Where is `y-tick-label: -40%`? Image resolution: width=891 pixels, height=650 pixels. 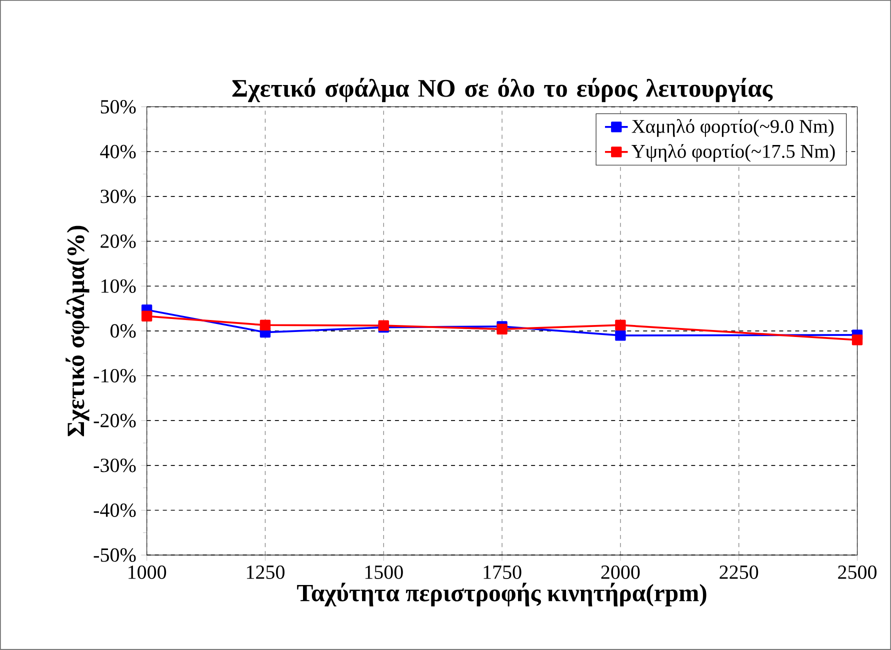
y-tick-label: -40% is located at coordinates (115, 511).